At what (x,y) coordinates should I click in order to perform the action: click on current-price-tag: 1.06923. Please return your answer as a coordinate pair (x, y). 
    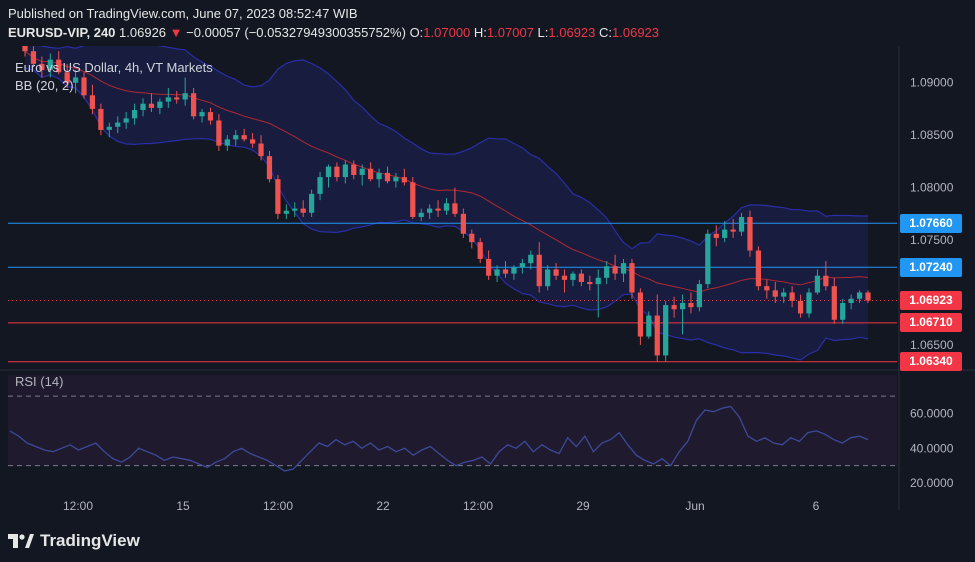
    Looking at the image, I should click on (931, 301).